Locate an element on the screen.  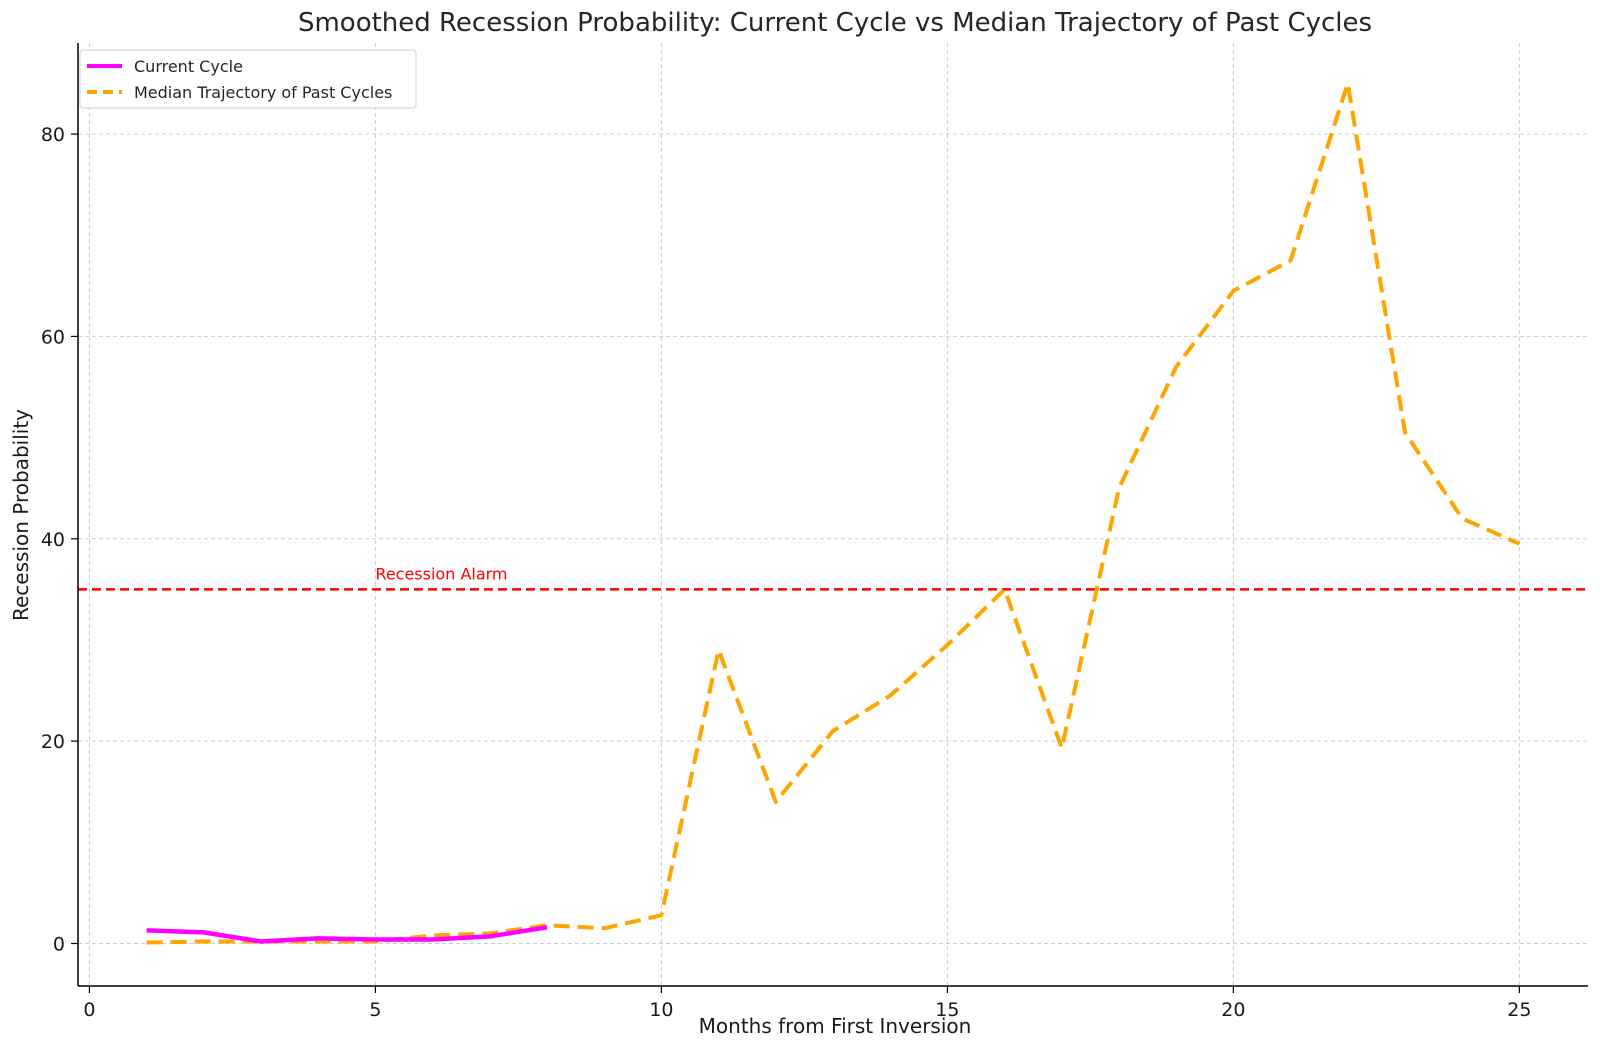
y-tick-label: 60 is located at coordinates (53, 337).